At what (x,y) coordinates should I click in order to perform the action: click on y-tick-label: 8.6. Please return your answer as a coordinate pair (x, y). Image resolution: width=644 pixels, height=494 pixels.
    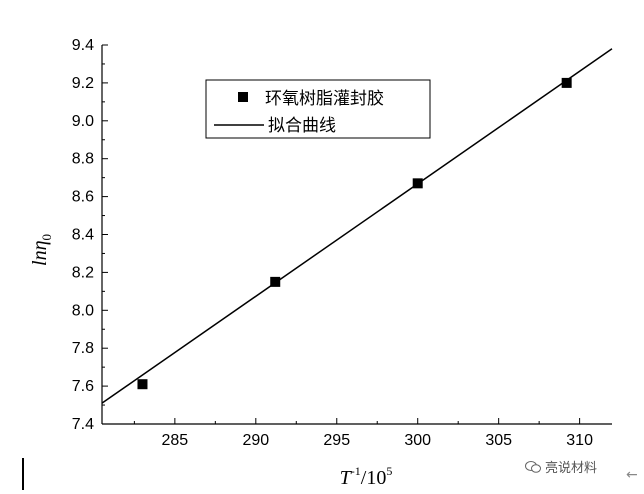
    Looking at the image, I should click on (83, 197).